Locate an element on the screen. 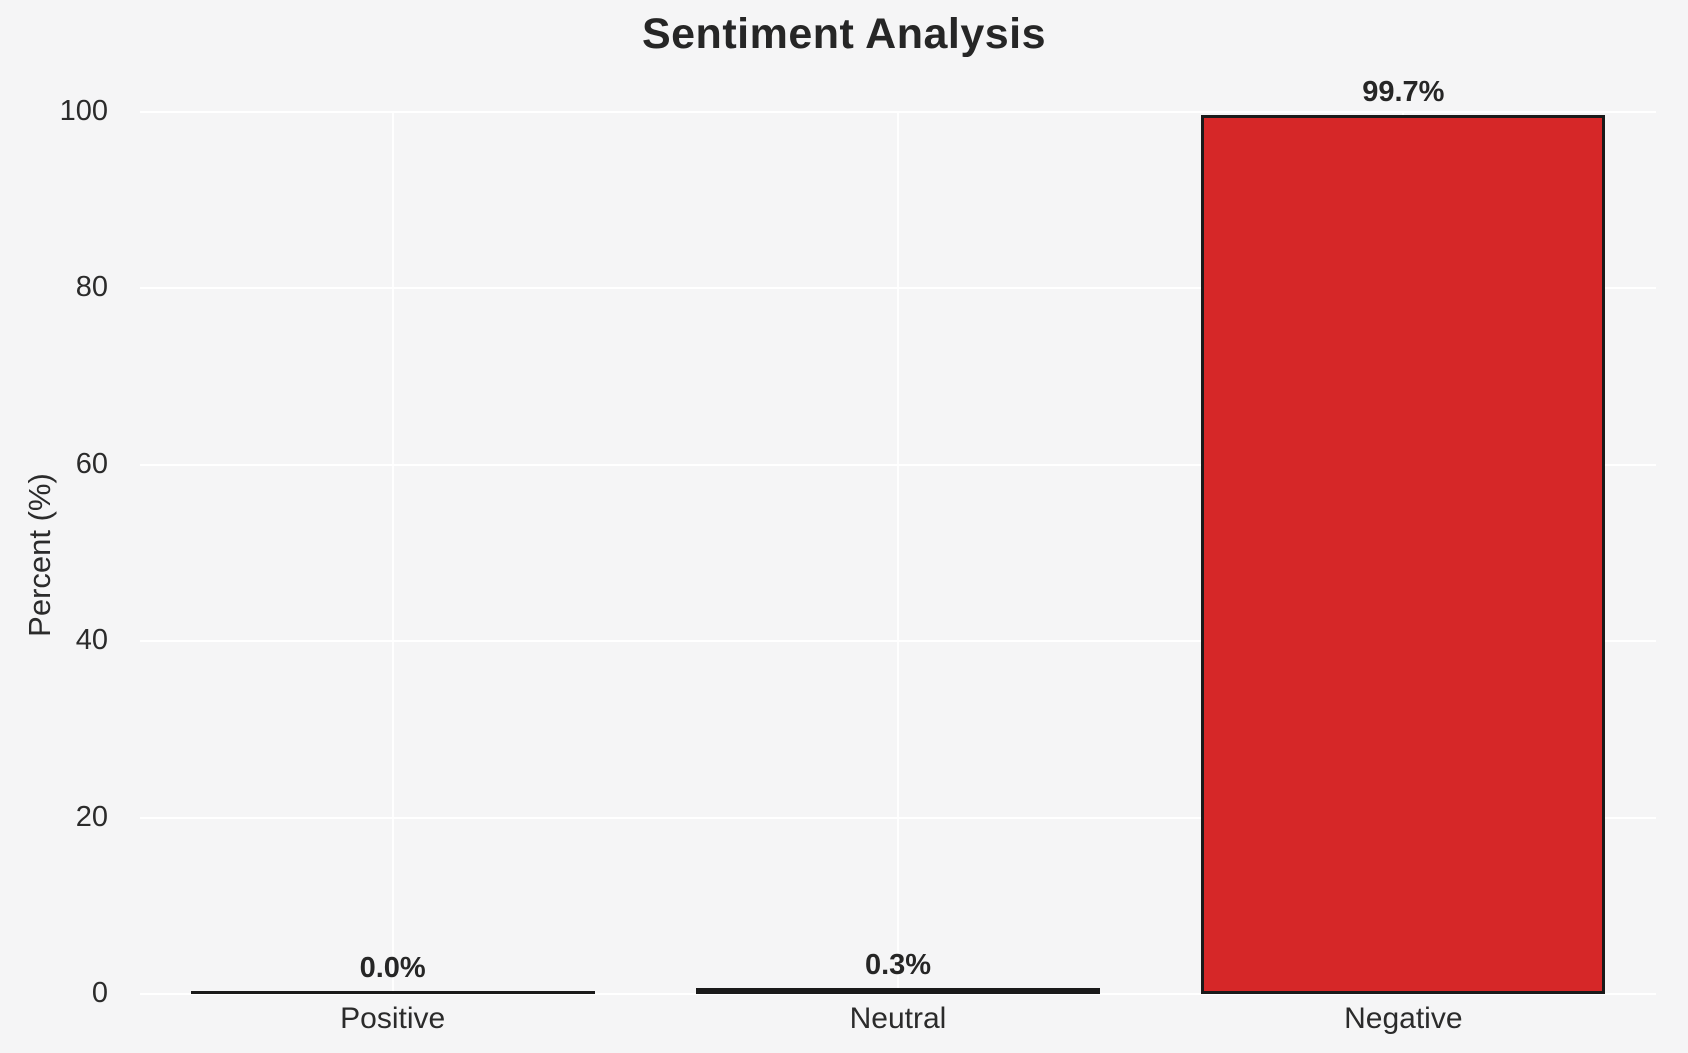 The width and height of the screenshot is (1688, 1053). bar-neutral is located at coordinates (898, 991).